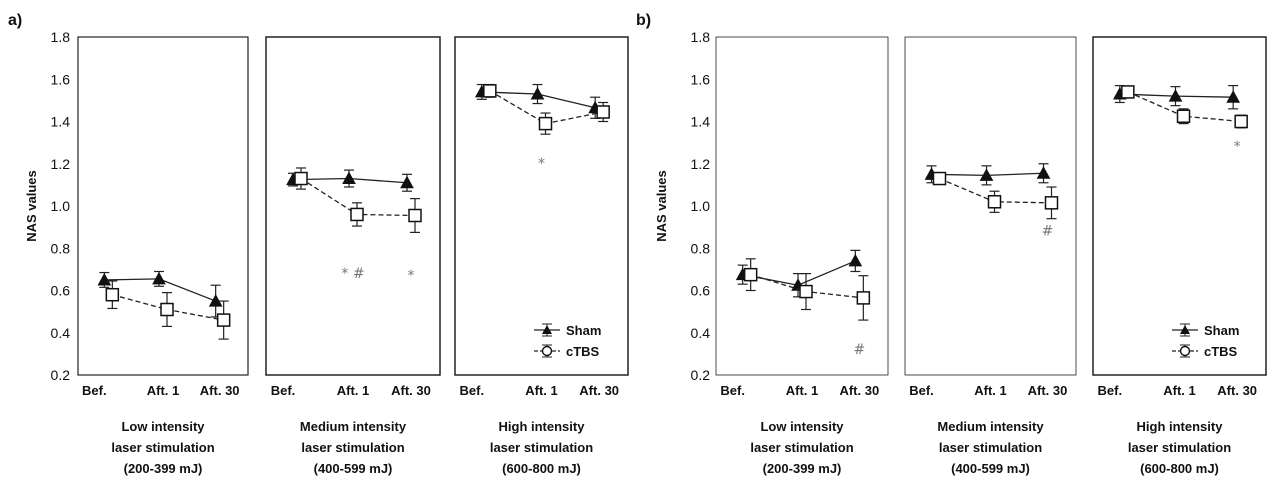 This screenshot has height=479, width=1274. Describe the element at coordinates (411, 276) in the screenshot. I see `significance-annotation: *` at that location.